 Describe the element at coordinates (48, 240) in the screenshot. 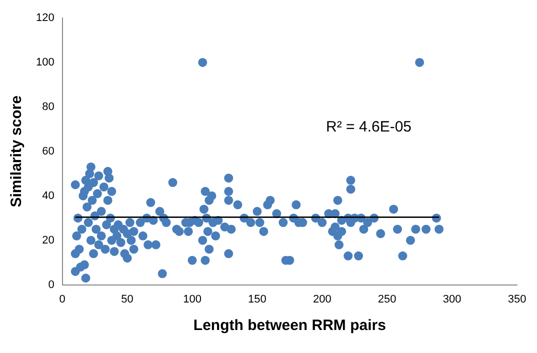

I see `y-tick-label: 20` at that location.